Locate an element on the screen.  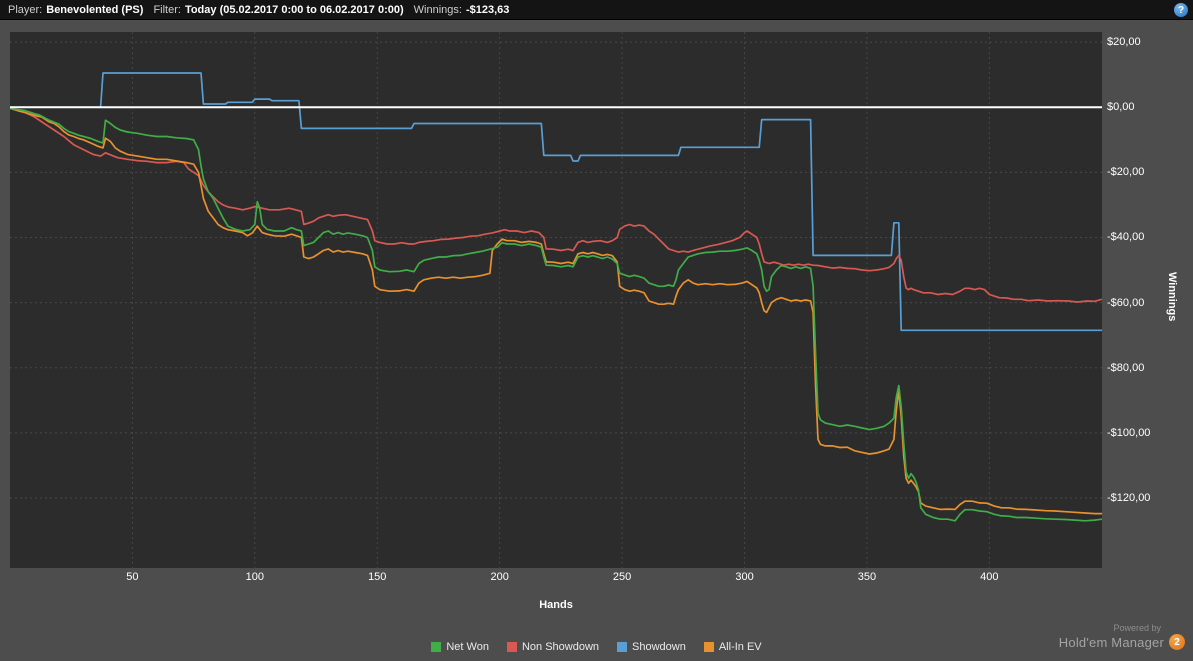
y-axis-title: Winnings is located at coordinates (1172, 297).